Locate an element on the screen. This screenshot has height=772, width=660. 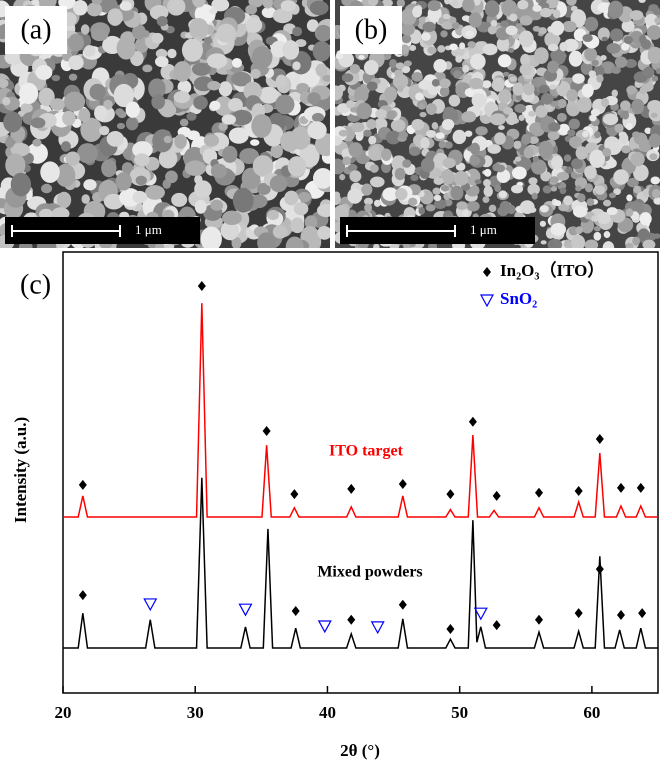
panel-label: (b) is located at coordinates (371, 29).